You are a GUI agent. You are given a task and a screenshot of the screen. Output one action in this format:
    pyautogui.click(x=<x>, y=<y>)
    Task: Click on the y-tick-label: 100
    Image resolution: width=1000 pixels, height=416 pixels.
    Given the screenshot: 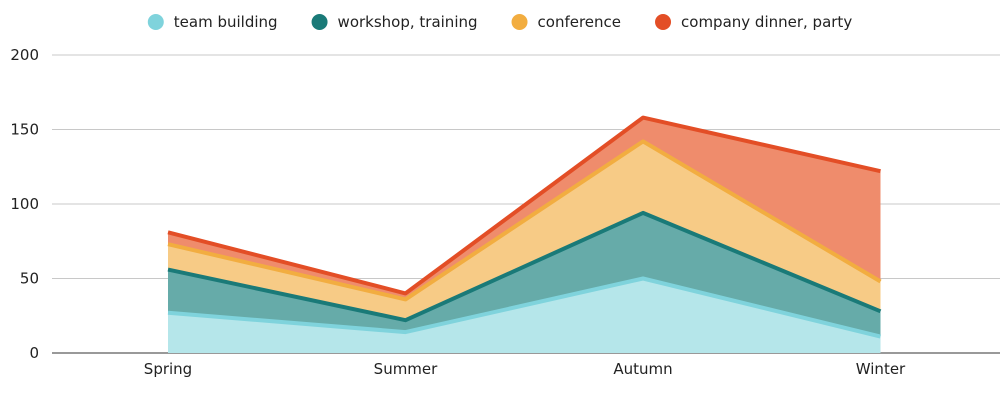 What is the action you would take?
    pyautogui.click(x=24, y=204)
    